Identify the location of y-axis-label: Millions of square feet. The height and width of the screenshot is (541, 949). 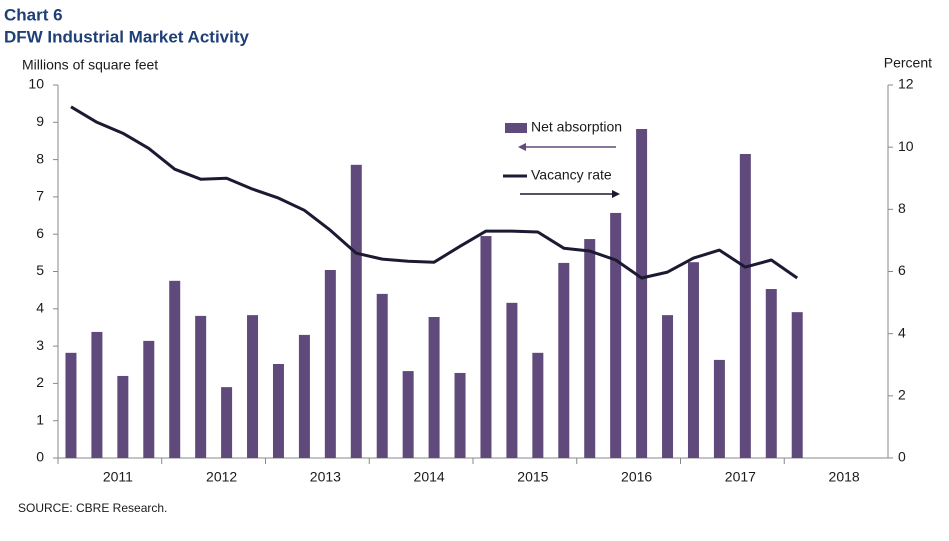
(90, 65).